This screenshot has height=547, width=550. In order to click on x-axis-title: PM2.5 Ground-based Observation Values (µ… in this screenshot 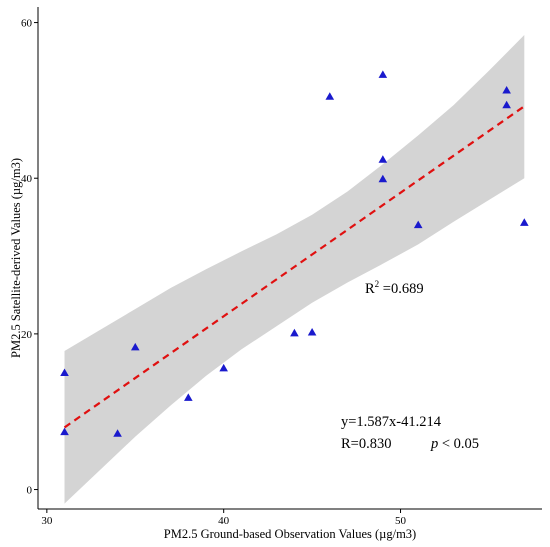, I will do `click(290, 534)`.